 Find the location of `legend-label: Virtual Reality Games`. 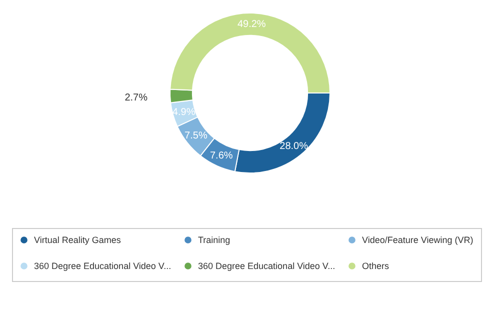

legend-label: Virtual Reality Games is located at coordinates (78, 240).